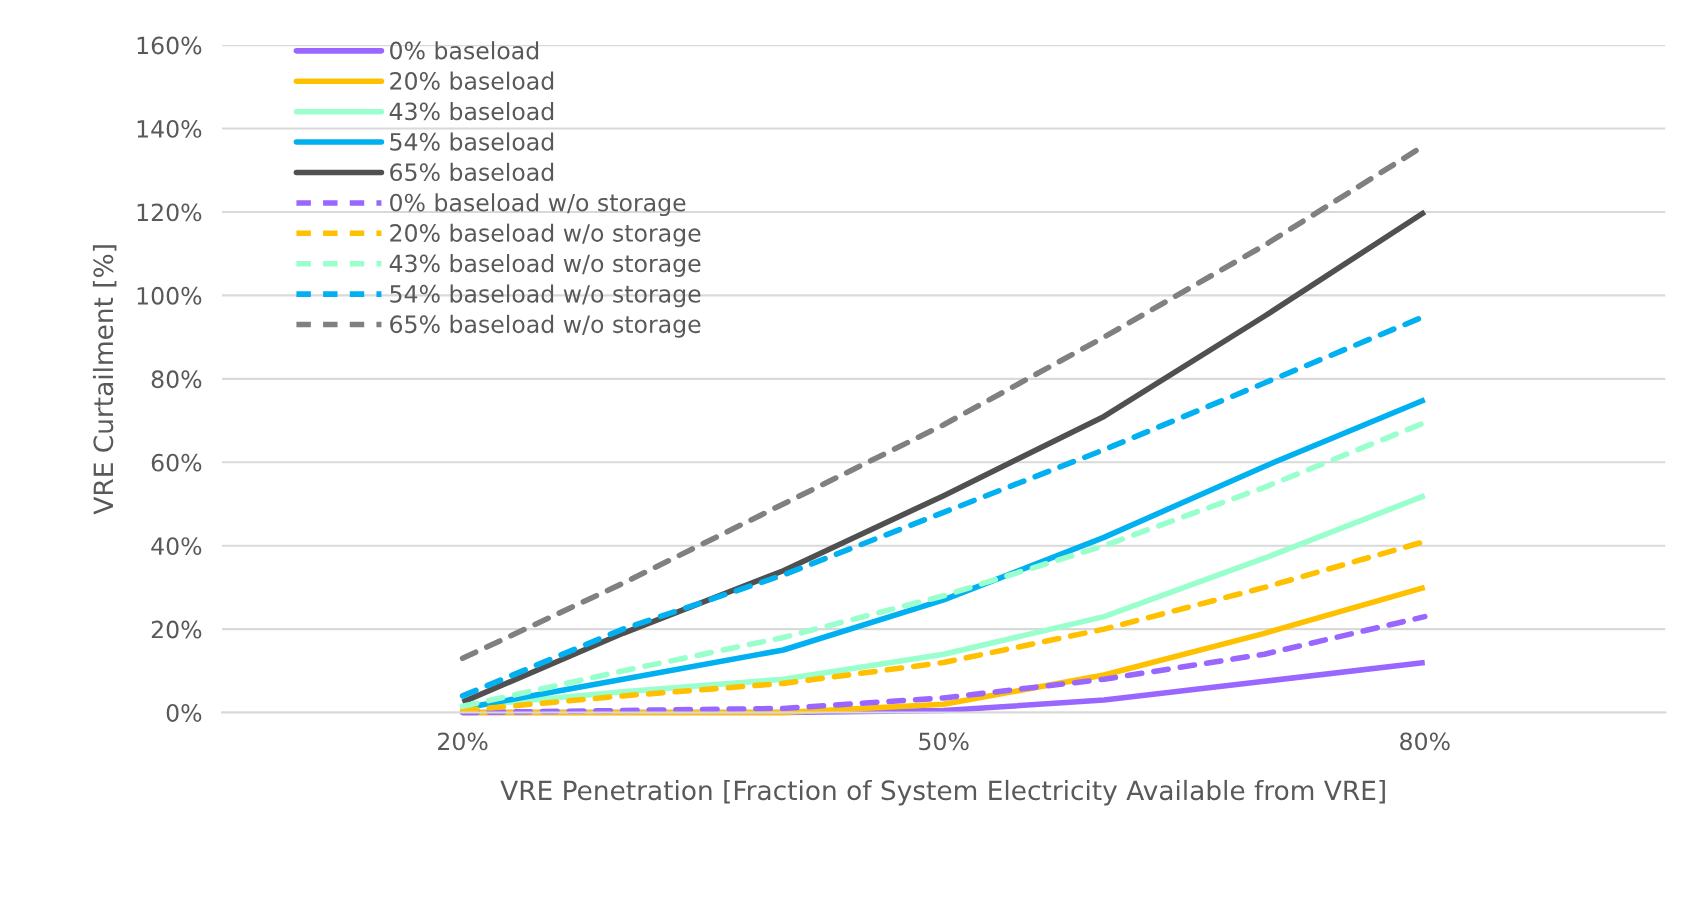  Describe the element at coordinates (176, 546) in the screenshot. I see `y-tick-label: 40%` at that location.